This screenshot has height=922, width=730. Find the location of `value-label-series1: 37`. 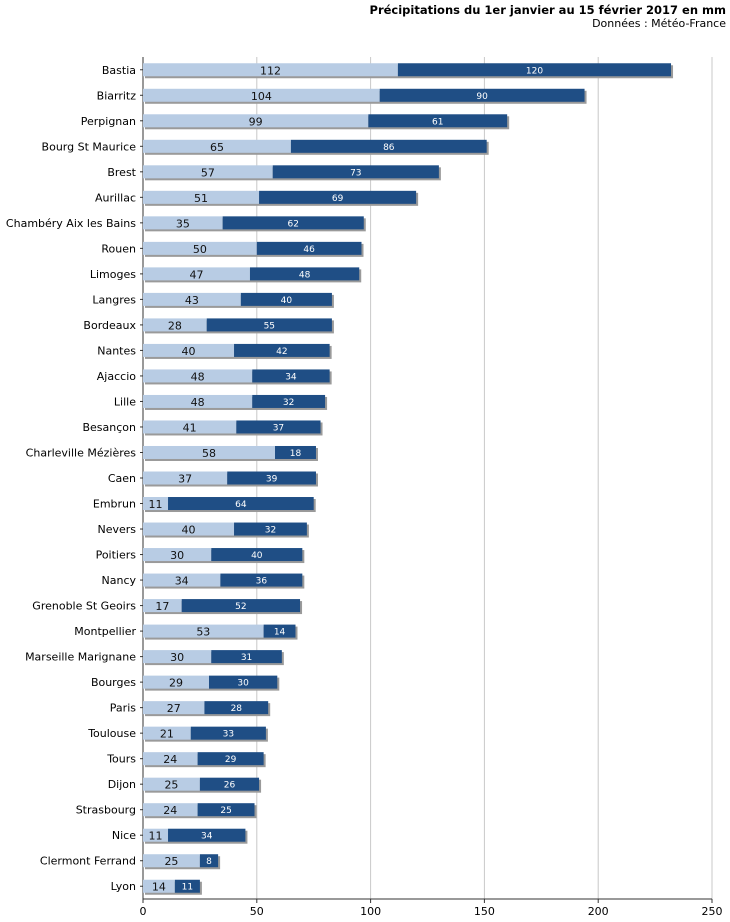

value-label-series1: 37 is located at coordinates (185, 479).